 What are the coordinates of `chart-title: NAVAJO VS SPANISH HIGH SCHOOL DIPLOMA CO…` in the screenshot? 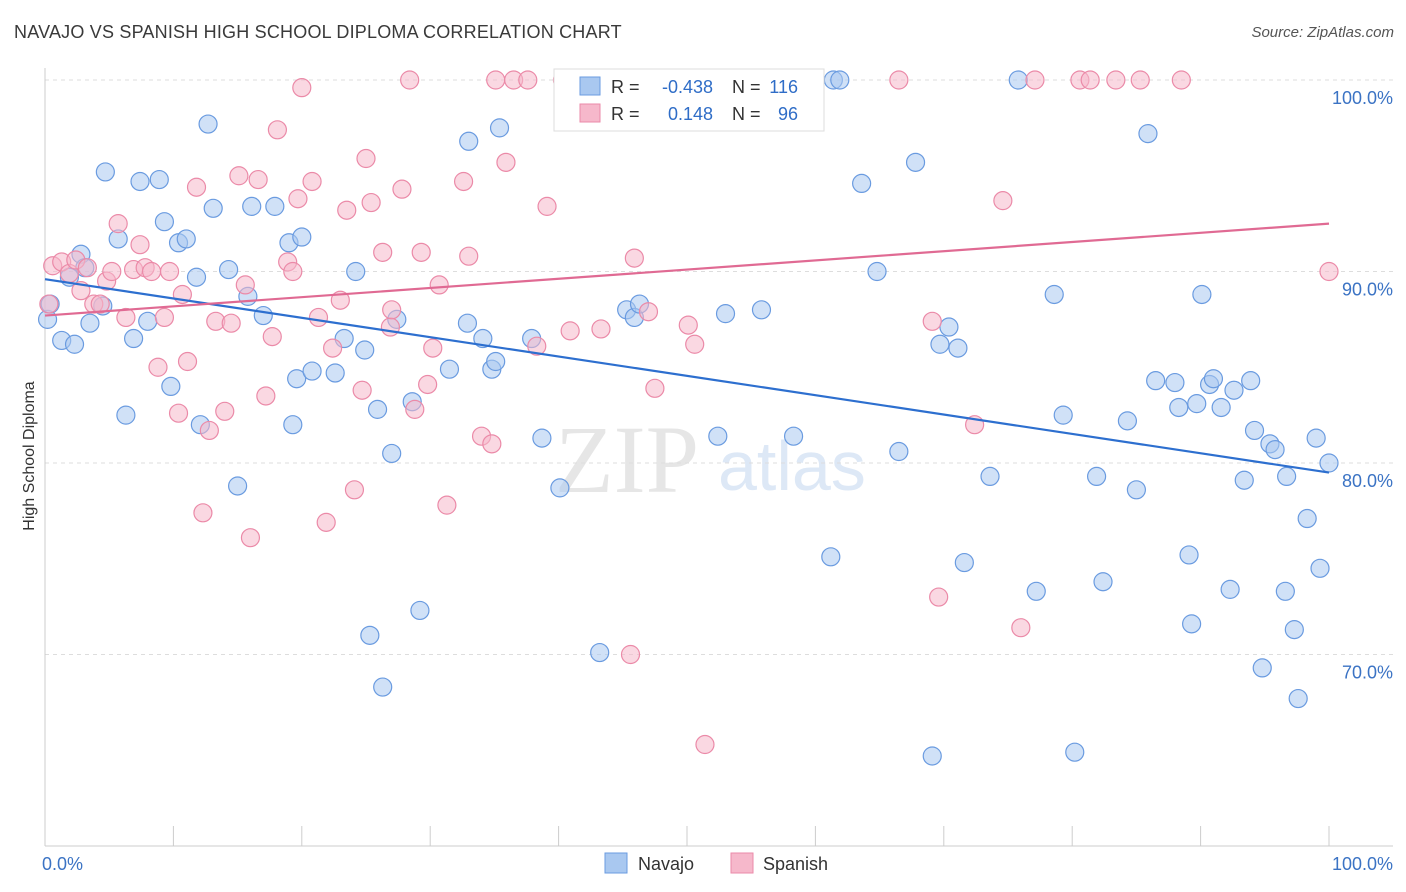 It's located at (318, 32).